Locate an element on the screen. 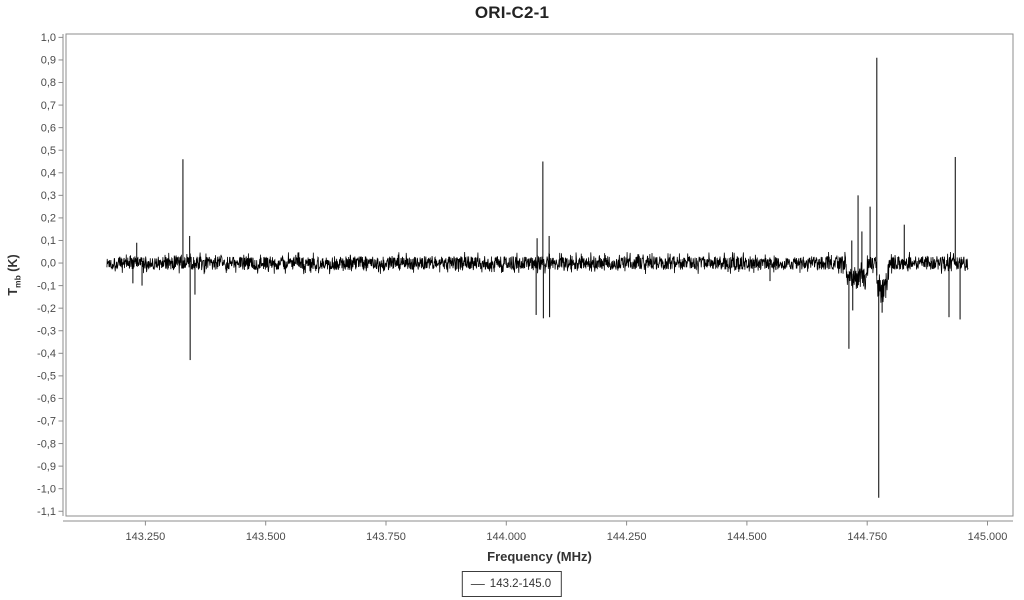 The width and height of the screenshot is (1024, 600). y-tick-label: 0,1 is located at coordinates (48, 241).